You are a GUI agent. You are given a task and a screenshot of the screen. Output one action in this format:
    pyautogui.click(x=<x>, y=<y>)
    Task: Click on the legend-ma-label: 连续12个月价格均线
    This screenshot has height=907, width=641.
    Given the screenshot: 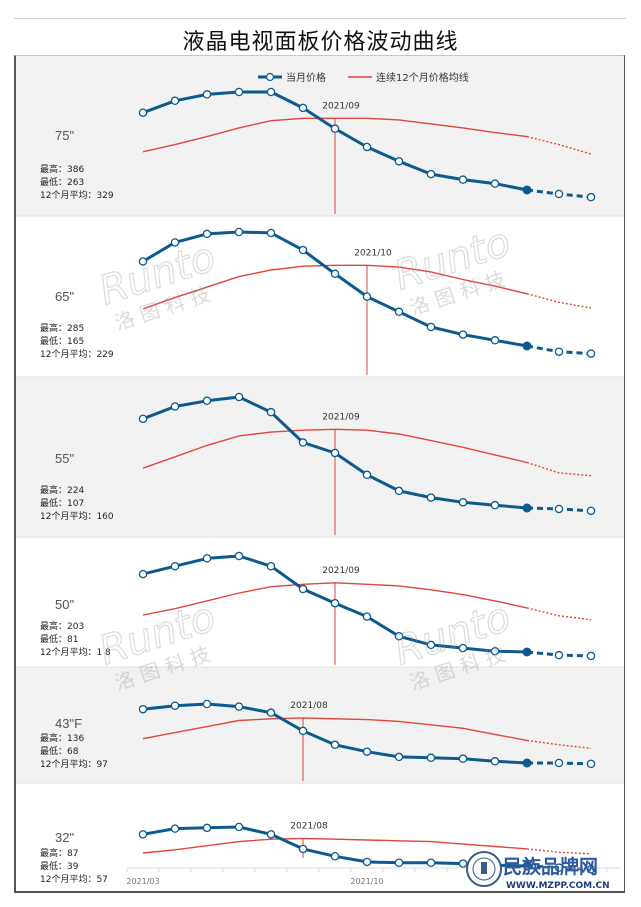 What is the action you would take?
    pyautogui.click(x=422, y=77)
    